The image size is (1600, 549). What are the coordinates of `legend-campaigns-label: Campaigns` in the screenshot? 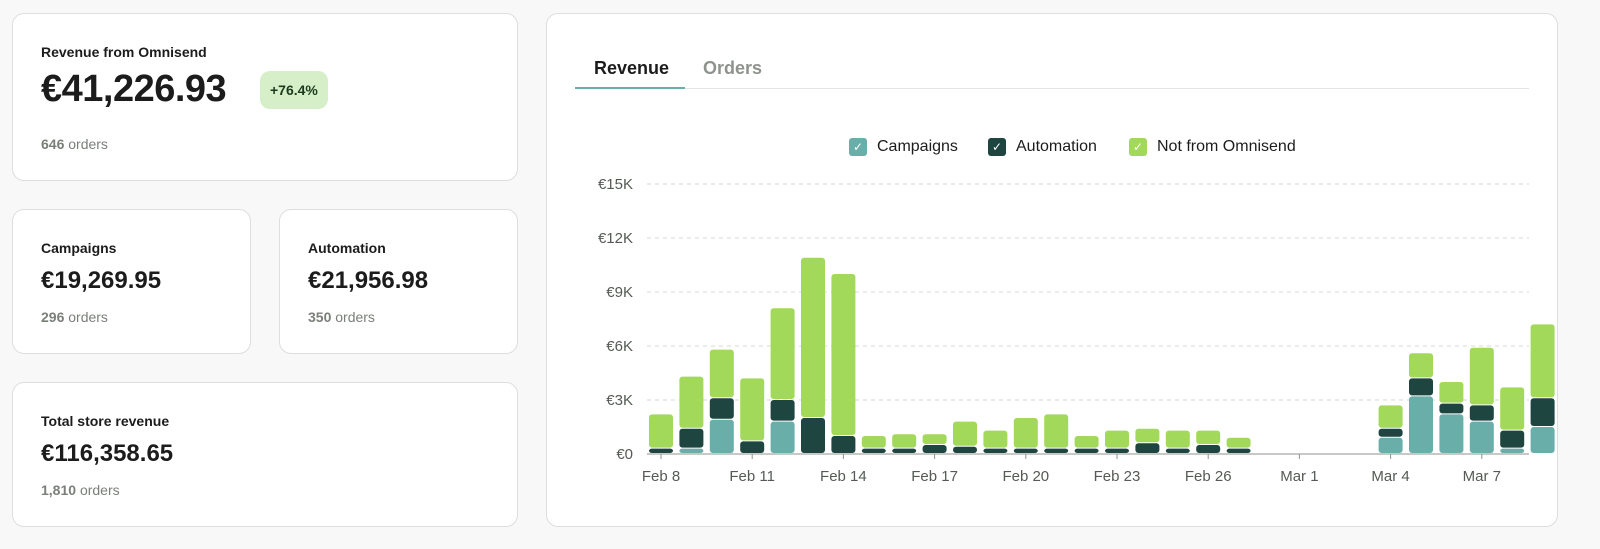 It's located at (917, 146).